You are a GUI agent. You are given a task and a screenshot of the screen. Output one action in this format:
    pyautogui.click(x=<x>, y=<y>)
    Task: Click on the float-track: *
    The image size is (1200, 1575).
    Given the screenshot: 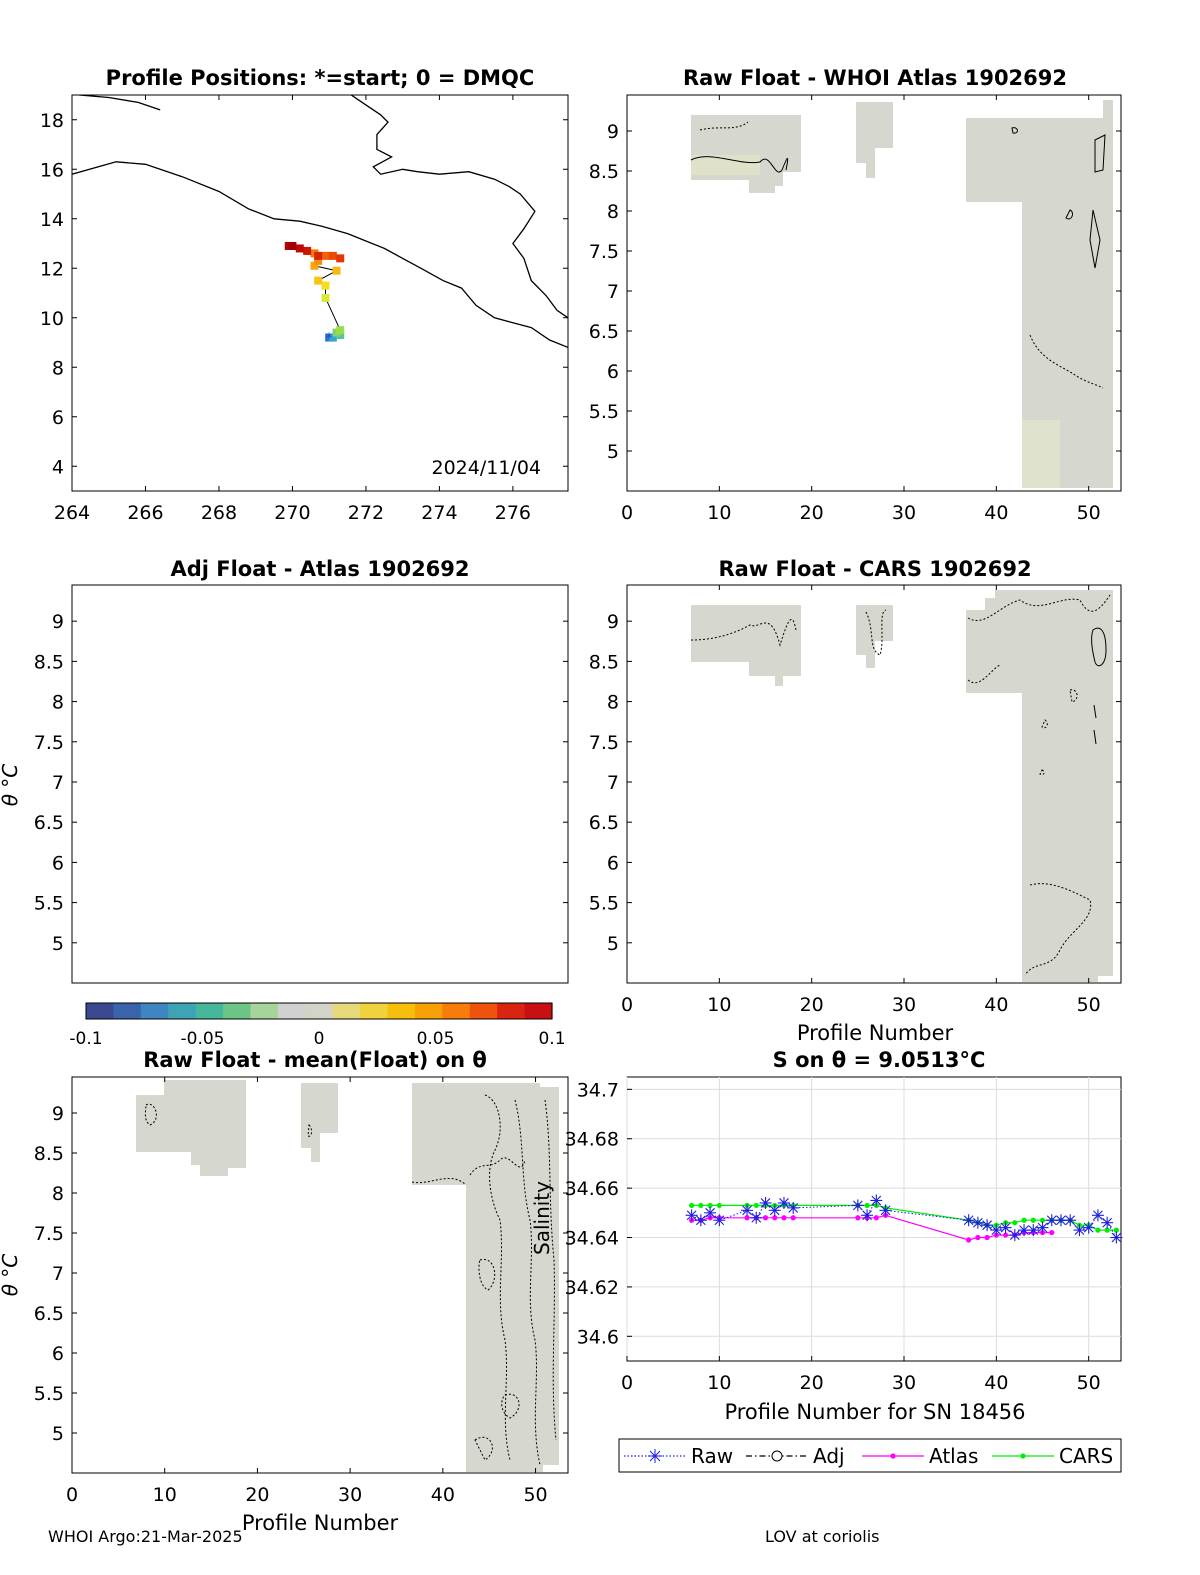 What is the action you would take?
    pyautogui.click(x=314, y=294)
    